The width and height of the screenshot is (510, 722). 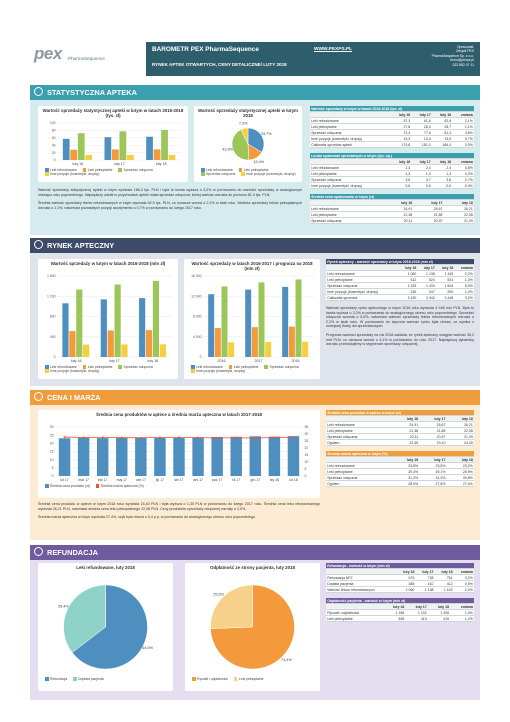 I want to click on table-cell: 1 504, so click(x=445, y=285).